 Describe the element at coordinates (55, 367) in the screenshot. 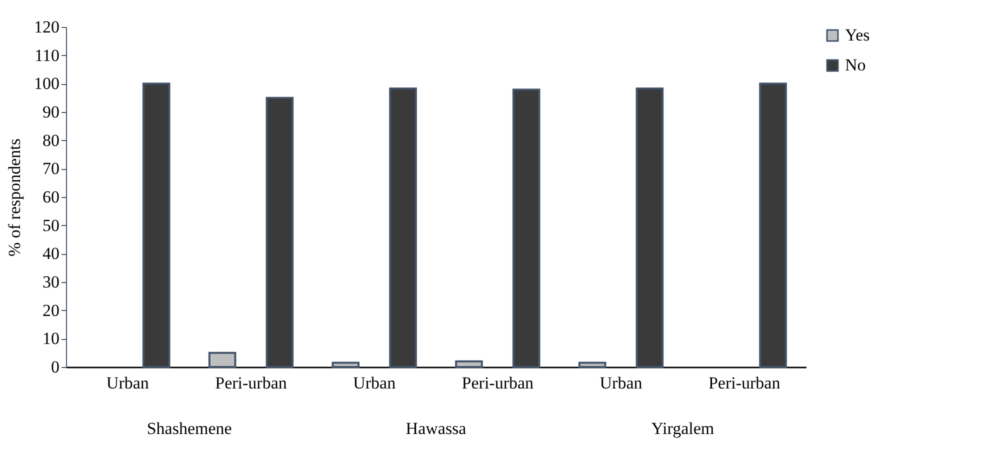

I see `y-tick-label: 0` at that location.